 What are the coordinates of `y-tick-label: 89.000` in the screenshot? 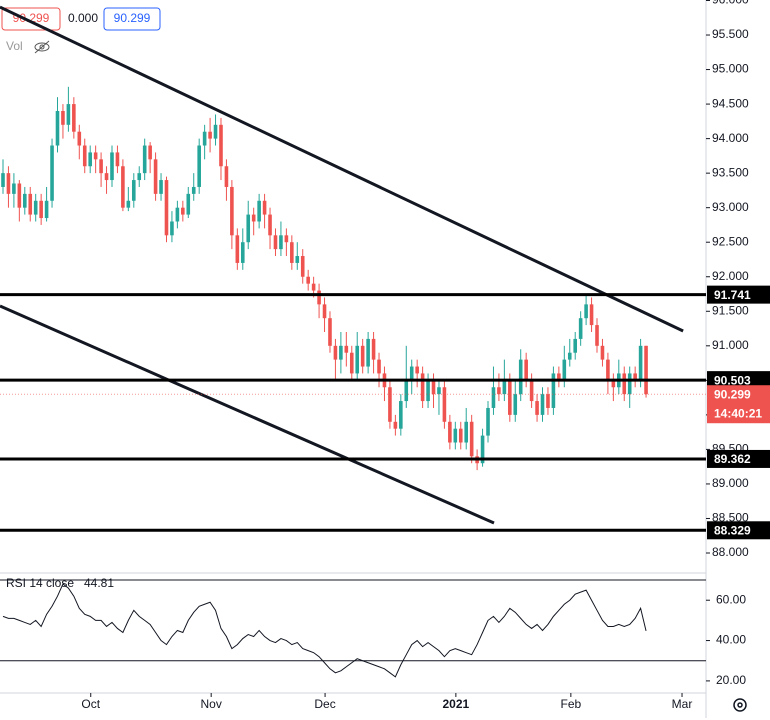 It's located at (730, 483).